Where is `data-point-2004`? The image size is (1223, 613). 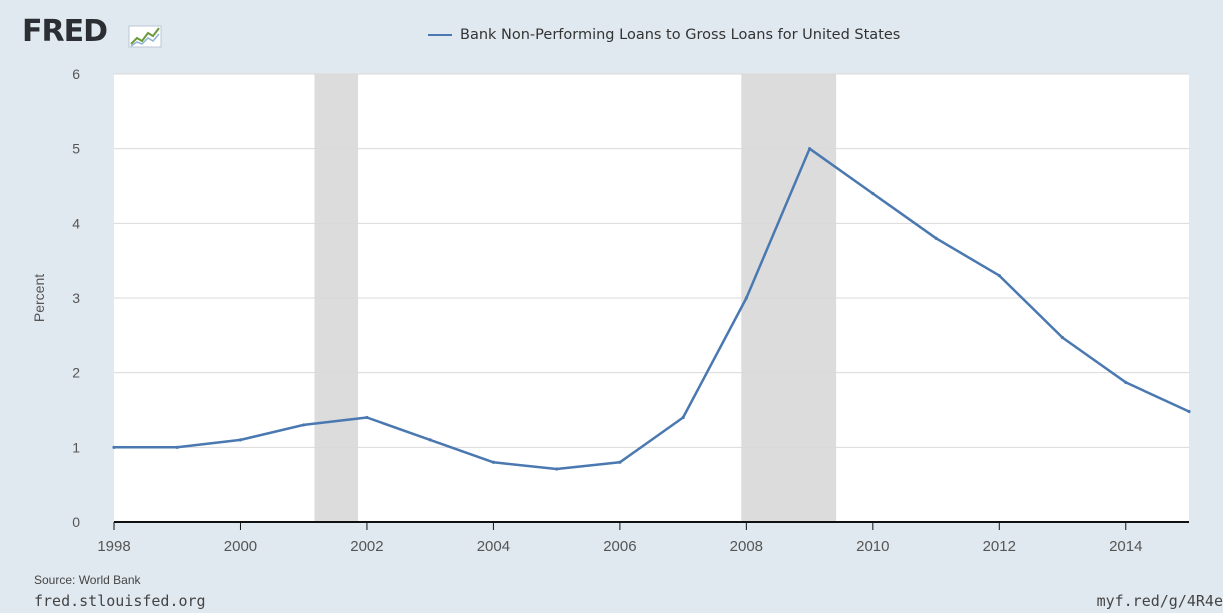 data-point-2004 is located at coordinates (493, 462).